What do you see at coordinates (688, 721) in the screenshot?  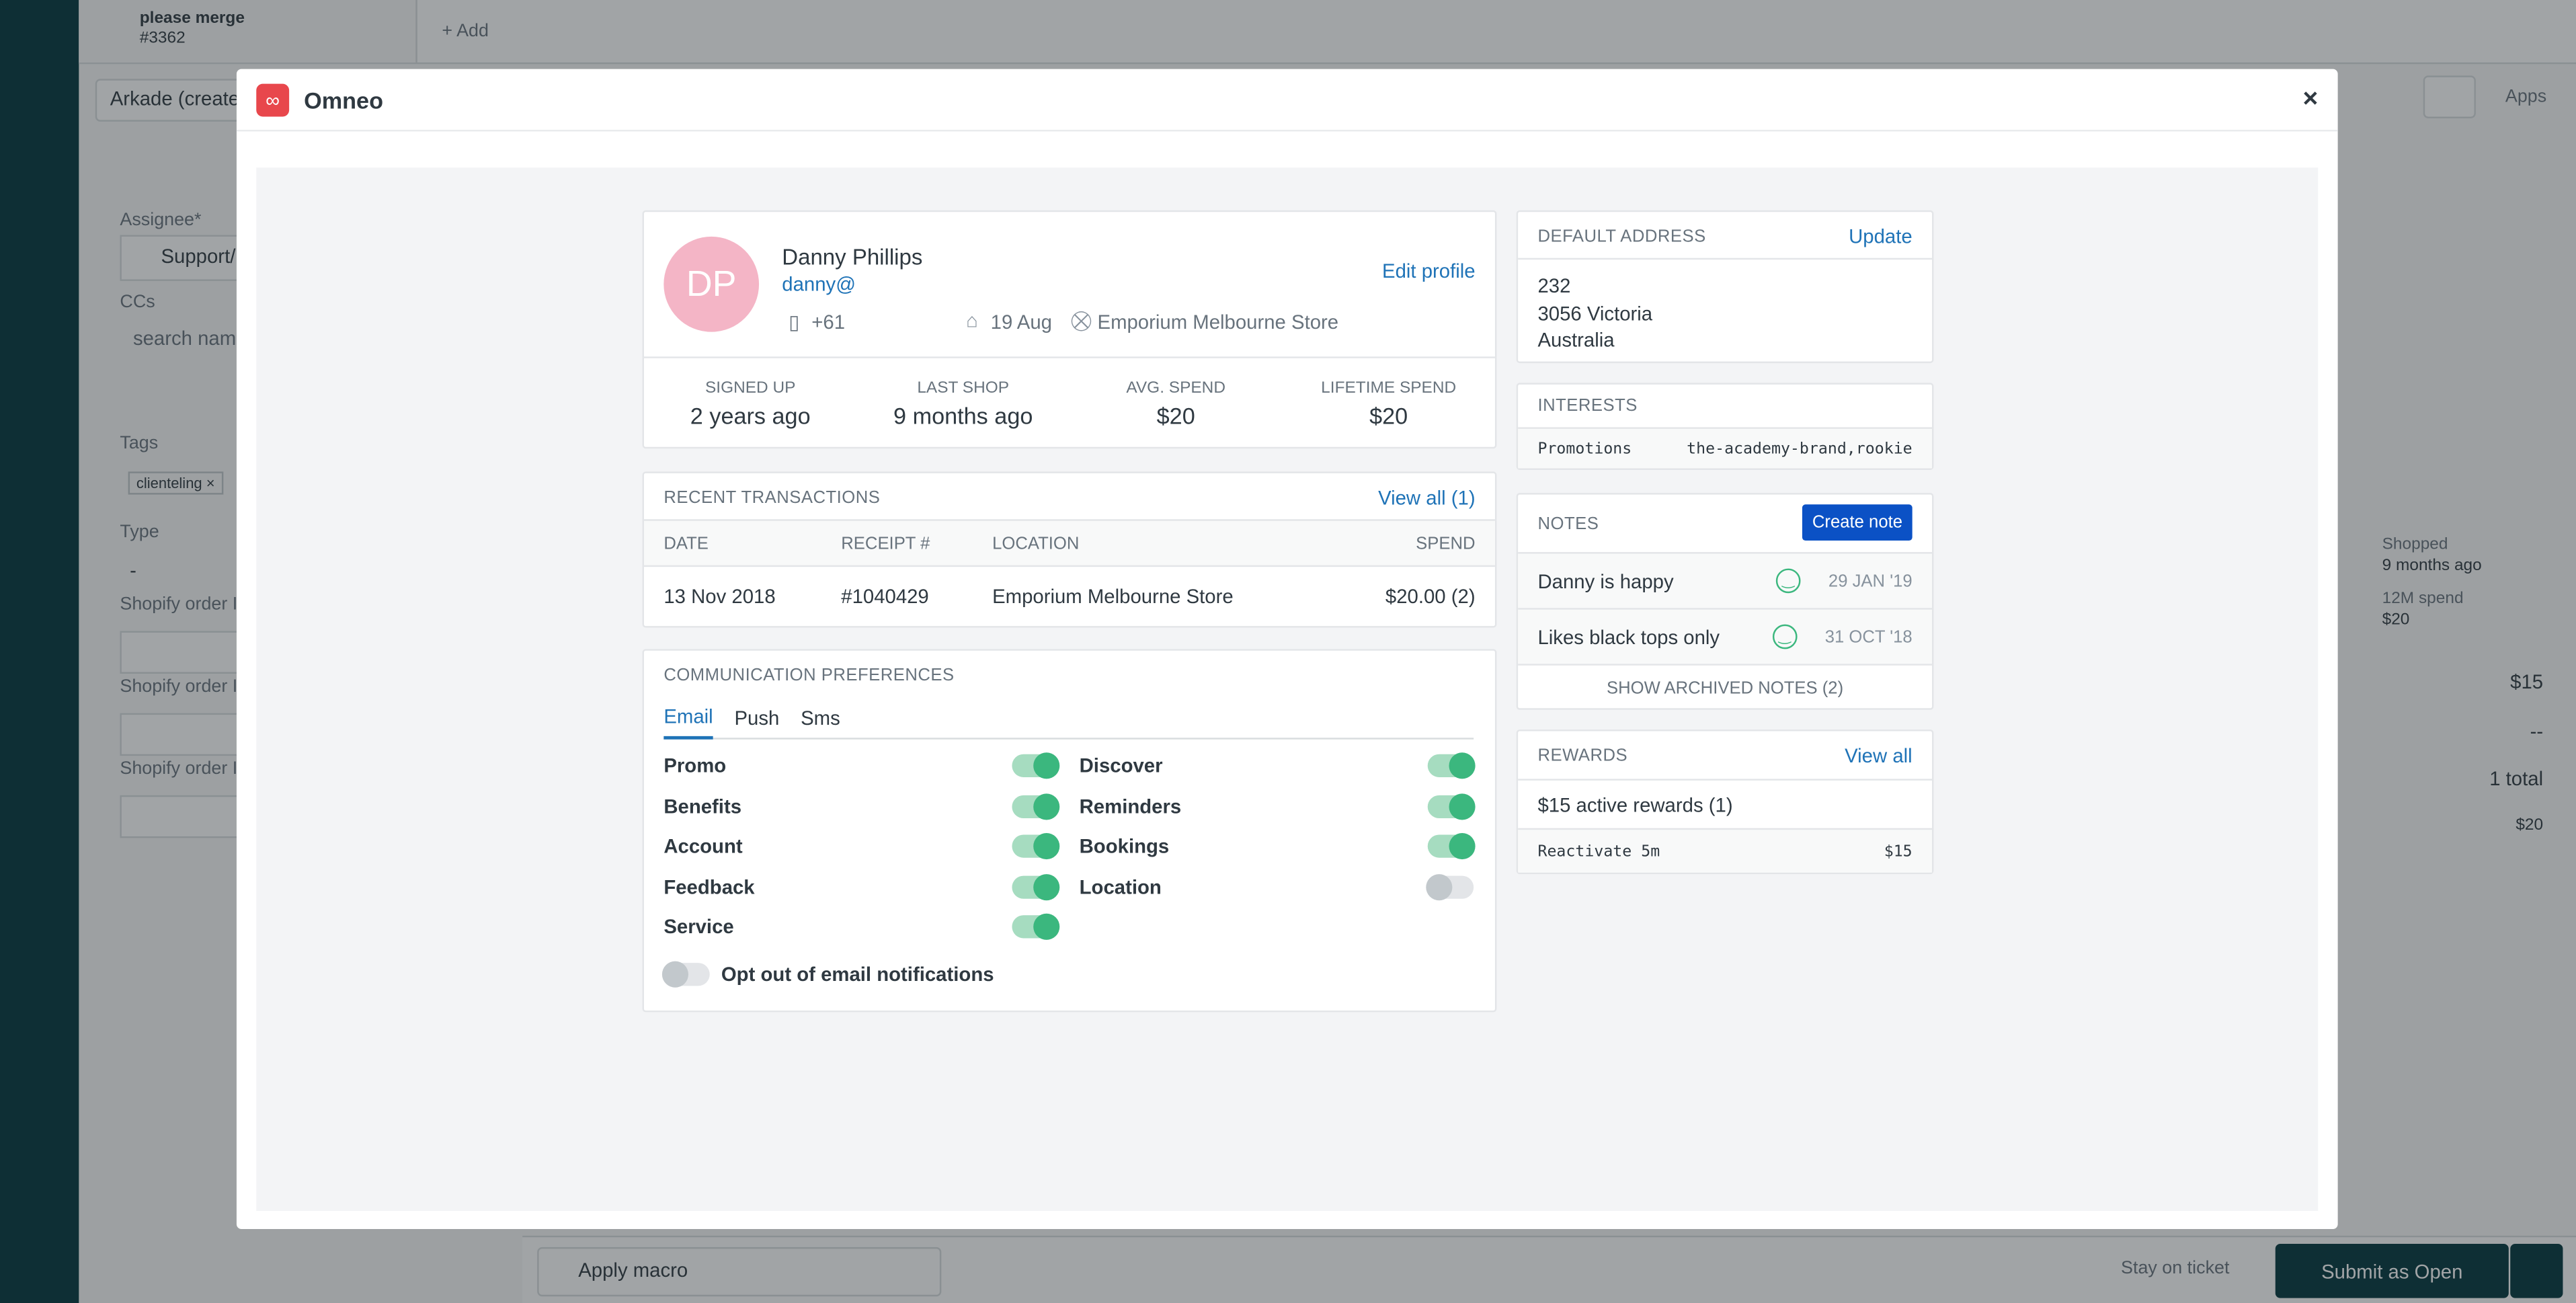 I see `tab: Email` at bounding box center [688, 721].